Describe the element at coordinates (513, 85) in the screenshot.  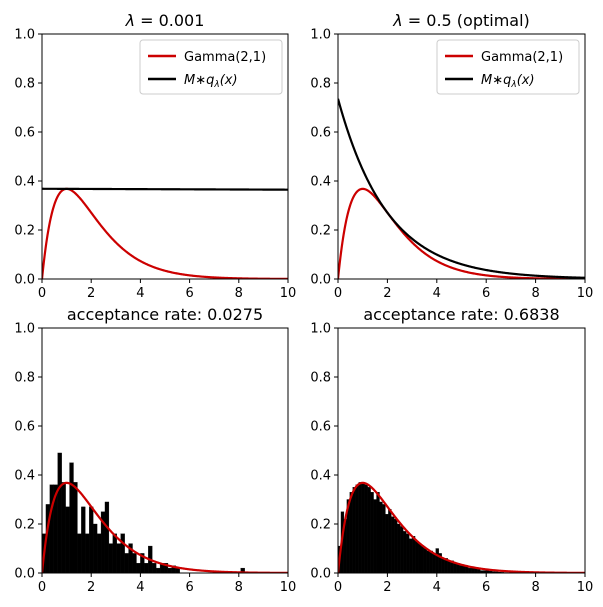
I see `legend-envelope-sub: λ` at that location.